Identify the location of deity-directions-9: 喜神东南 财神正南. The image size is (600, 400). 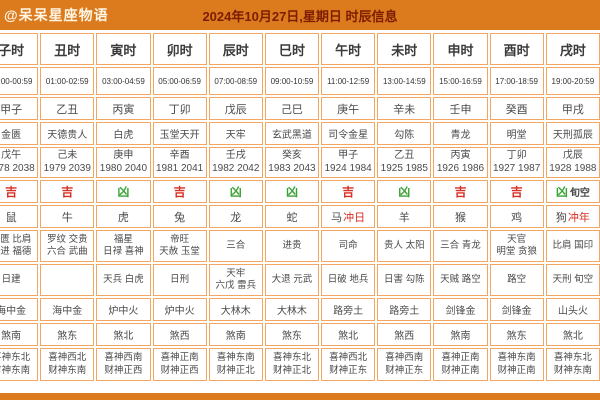
(516, 364).